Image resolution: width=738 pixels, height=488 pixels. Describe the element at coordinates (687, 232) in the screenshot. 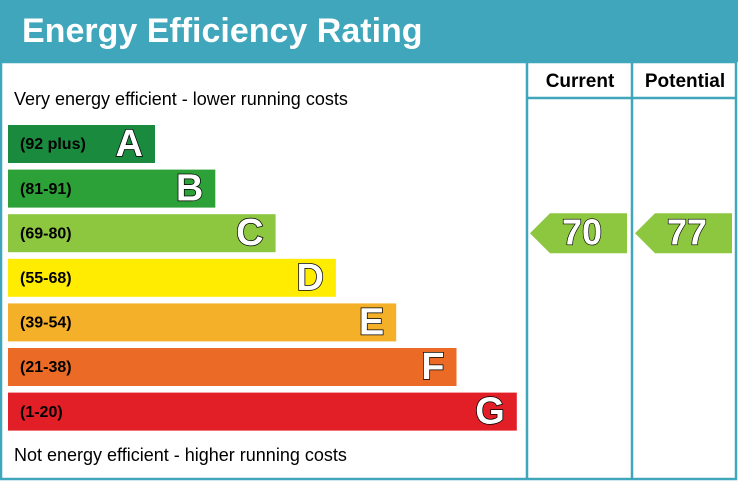

I see `rating-value: 77` at that location.